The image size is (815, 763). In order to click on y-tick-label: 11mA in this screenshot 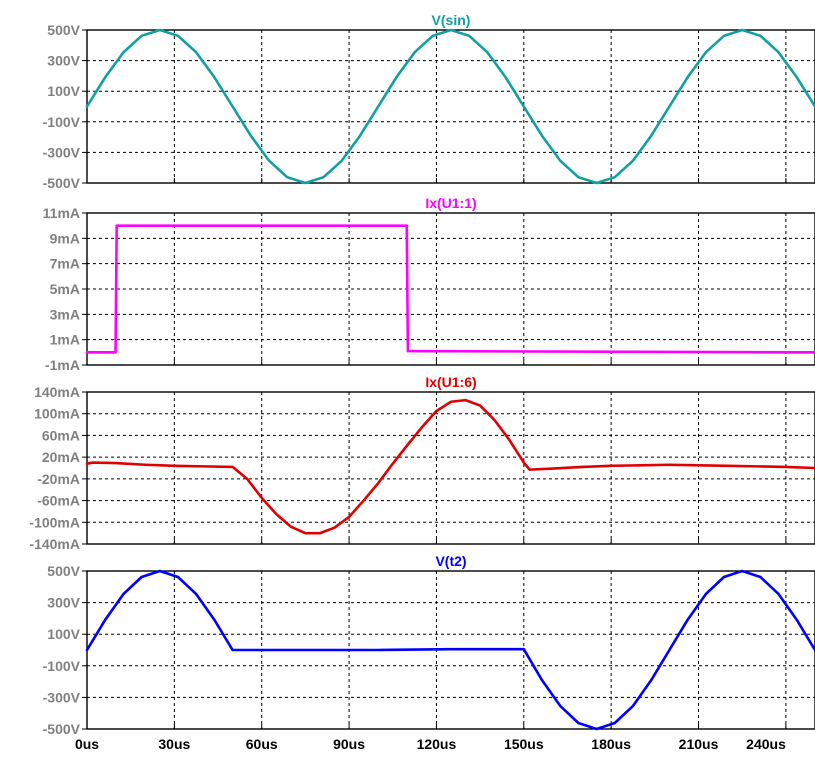, I will do `click(61, 213)`.